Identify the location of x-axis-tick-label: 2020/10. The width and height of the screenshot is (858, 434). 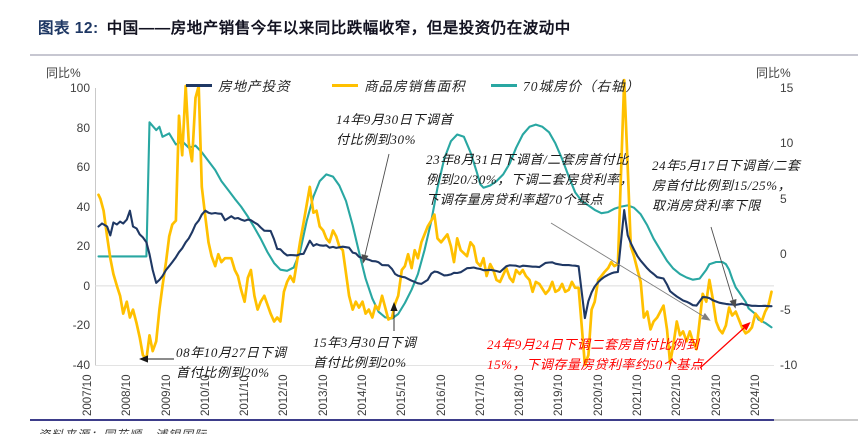
(598, 395).